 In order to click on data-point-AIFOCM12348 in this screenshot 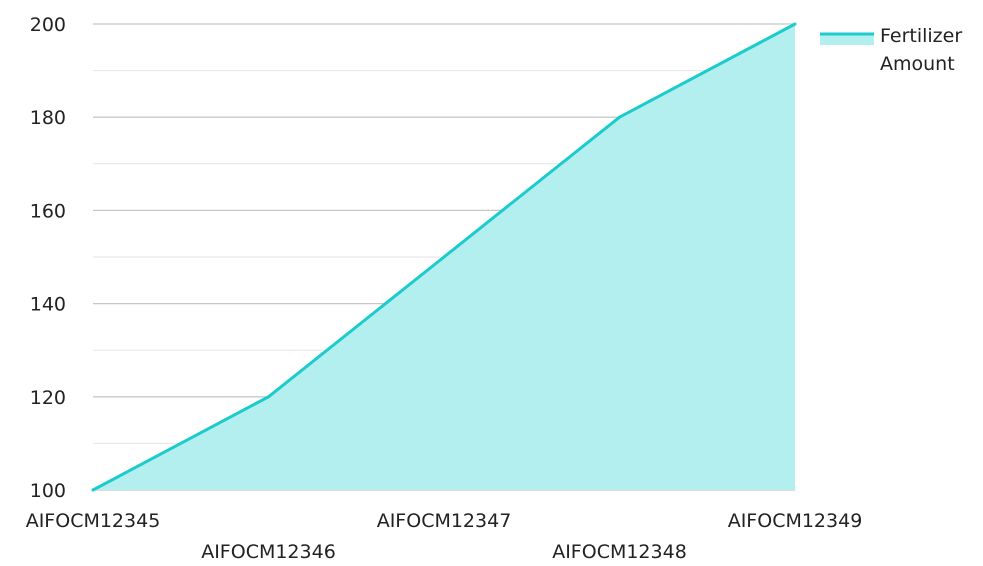, I will do `click(619, 117)`.